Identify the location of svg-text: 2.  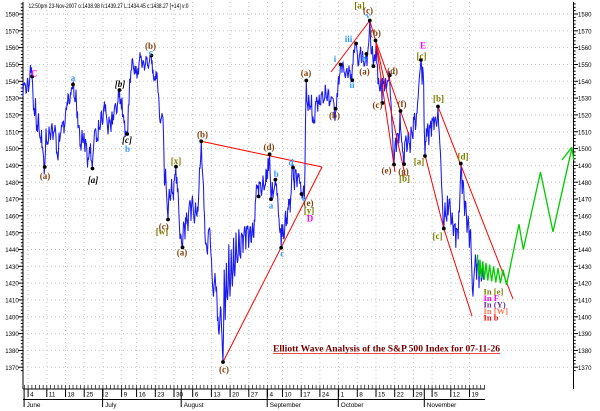
(107, 395).